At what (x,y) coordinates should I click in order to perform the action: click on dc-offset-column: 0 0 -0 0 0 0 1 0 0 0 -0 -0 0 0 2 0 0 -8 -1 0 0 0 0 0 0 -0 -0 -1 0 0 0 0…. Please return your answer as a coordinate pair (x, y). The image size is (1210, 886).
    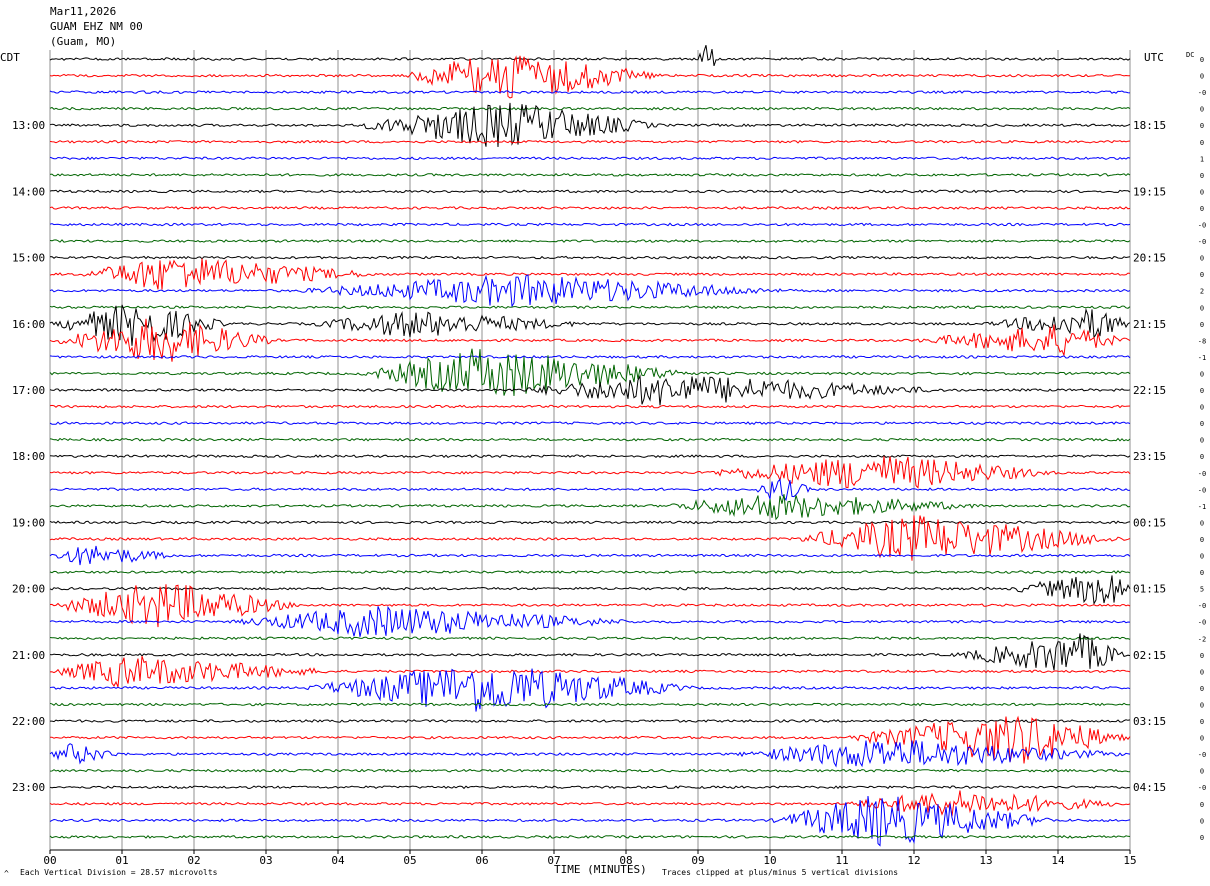
    Looking at the image, I should click on (1202, 449).